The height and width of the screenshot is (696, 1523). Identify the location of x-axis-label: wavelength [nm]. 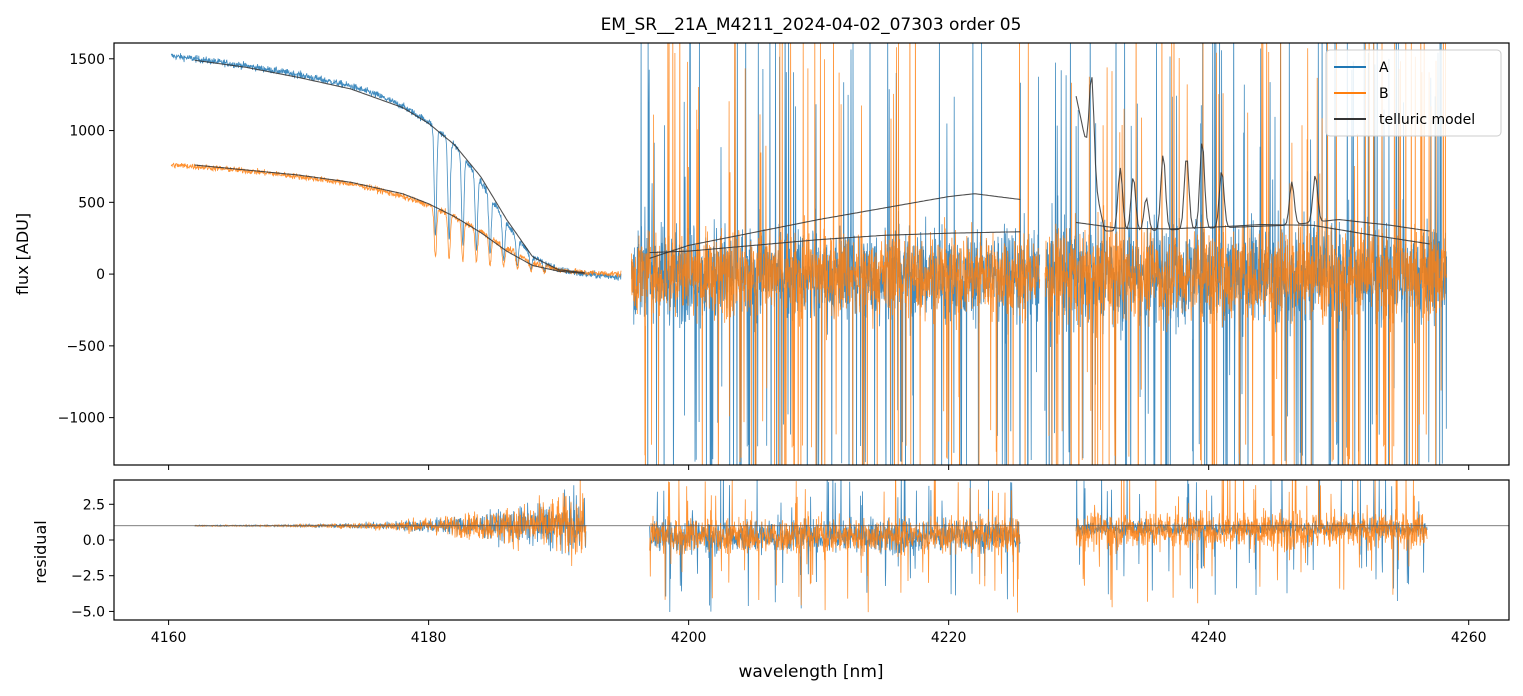
(810, 672).